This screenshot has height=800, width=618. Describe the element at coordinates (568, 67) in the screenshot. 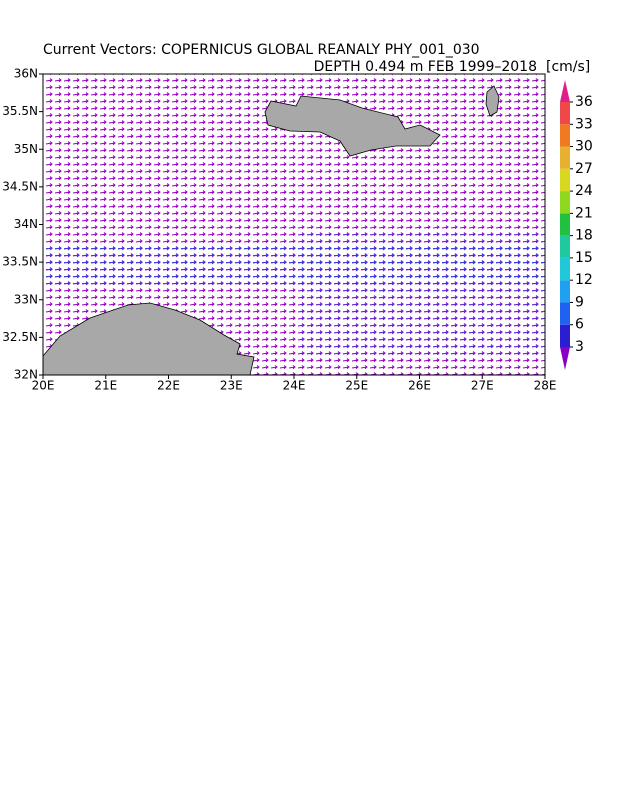

I see `unit: [cm/s]` at that location.